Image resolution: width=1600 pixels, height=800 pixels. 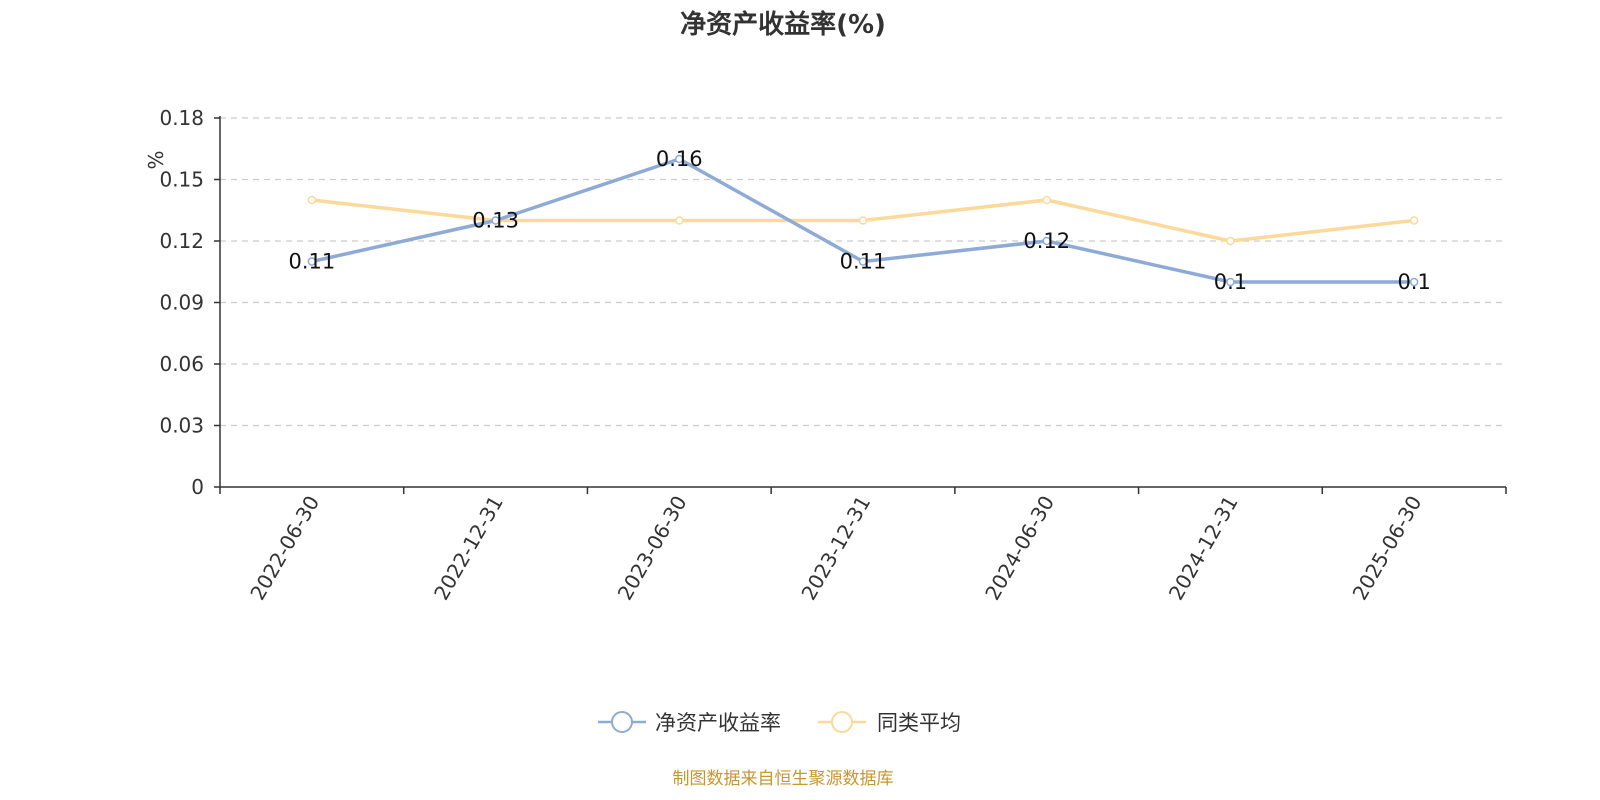 I want to click on data-label: 0.16, so click(x=679, y=159).